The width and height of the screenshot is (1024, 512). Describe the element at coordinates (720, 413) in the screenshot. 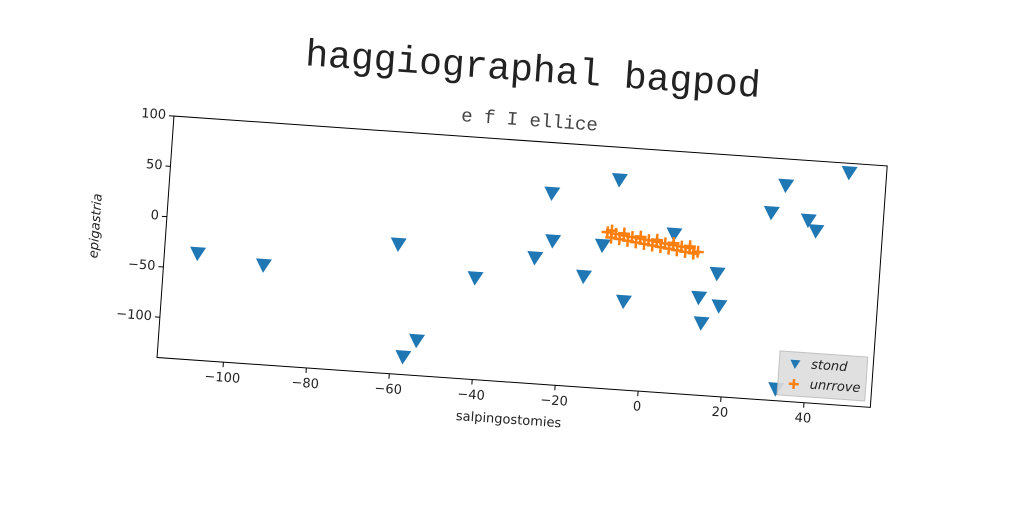

I see `x-tick-label: 20` at that location.